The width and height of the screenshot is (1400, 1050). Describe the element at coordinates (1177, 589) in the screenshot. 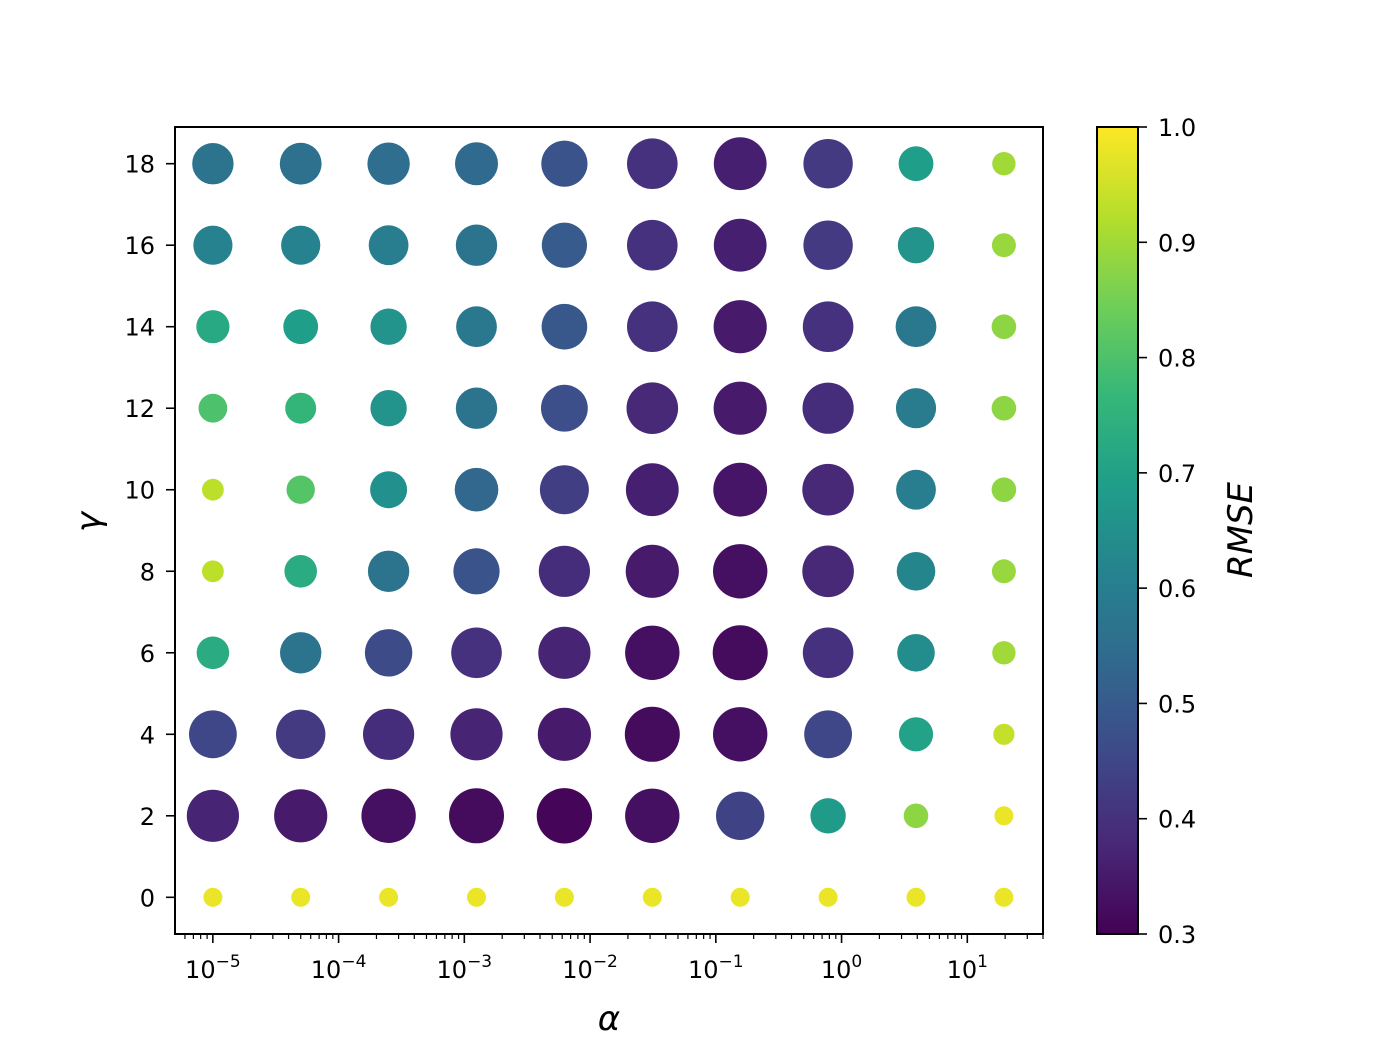

I see `colorbar-tick-label: 0.6` at that location.